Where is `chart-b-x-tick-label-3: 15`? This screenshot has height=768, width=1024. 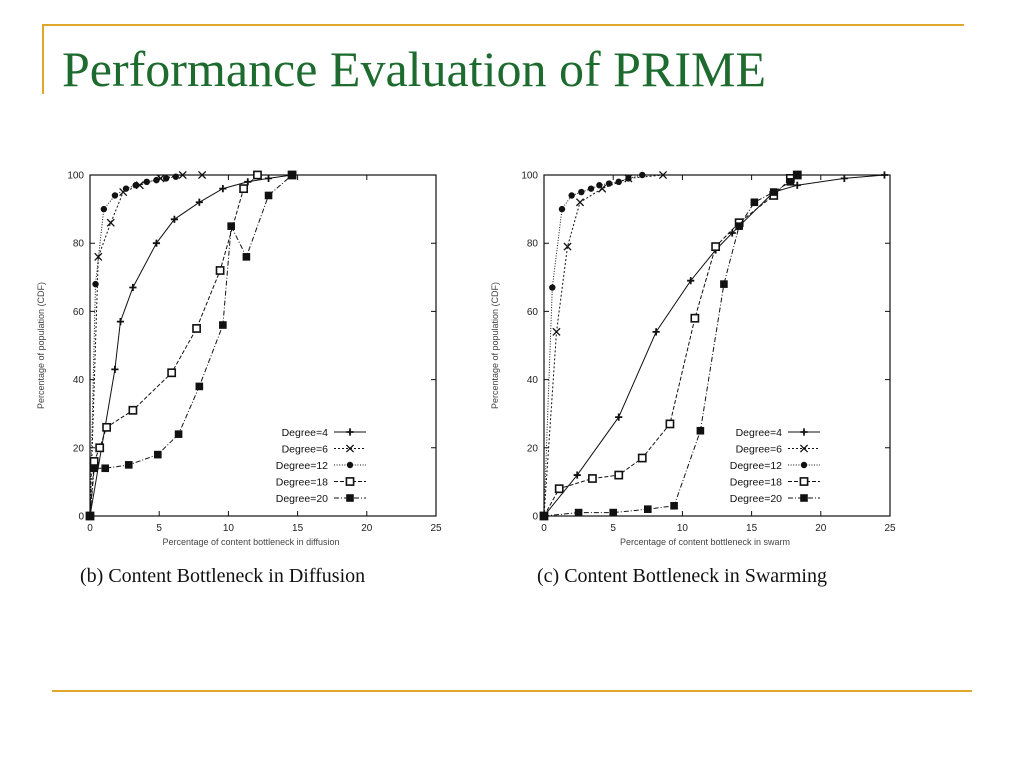
chart-b-x-tick-label-3: 15 is located at coordinates (298, 528).